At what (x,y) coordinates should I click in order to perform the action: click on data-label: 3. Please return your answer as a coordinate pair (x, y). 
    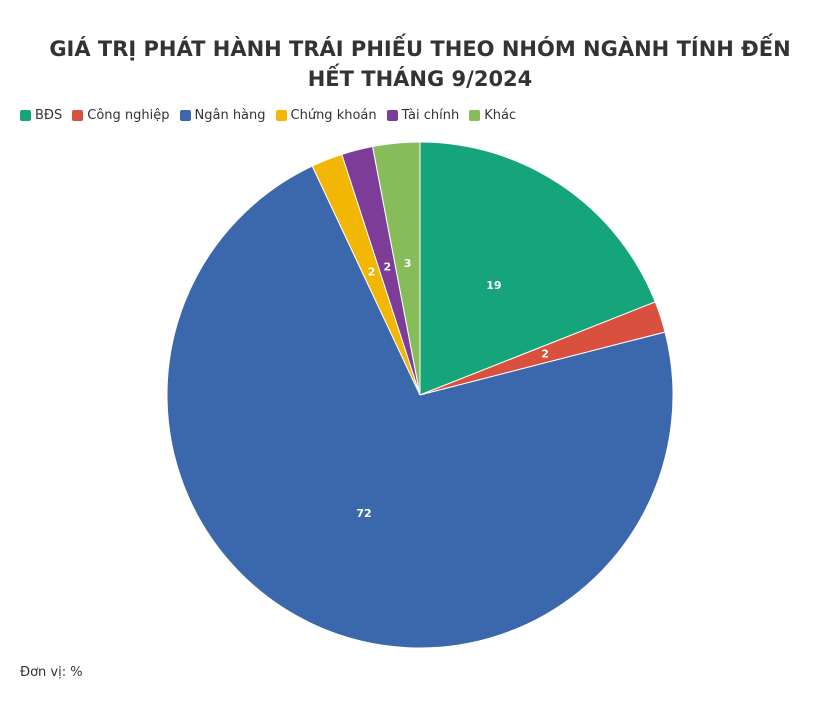
    Looking at the image, I should click on (408, 263).